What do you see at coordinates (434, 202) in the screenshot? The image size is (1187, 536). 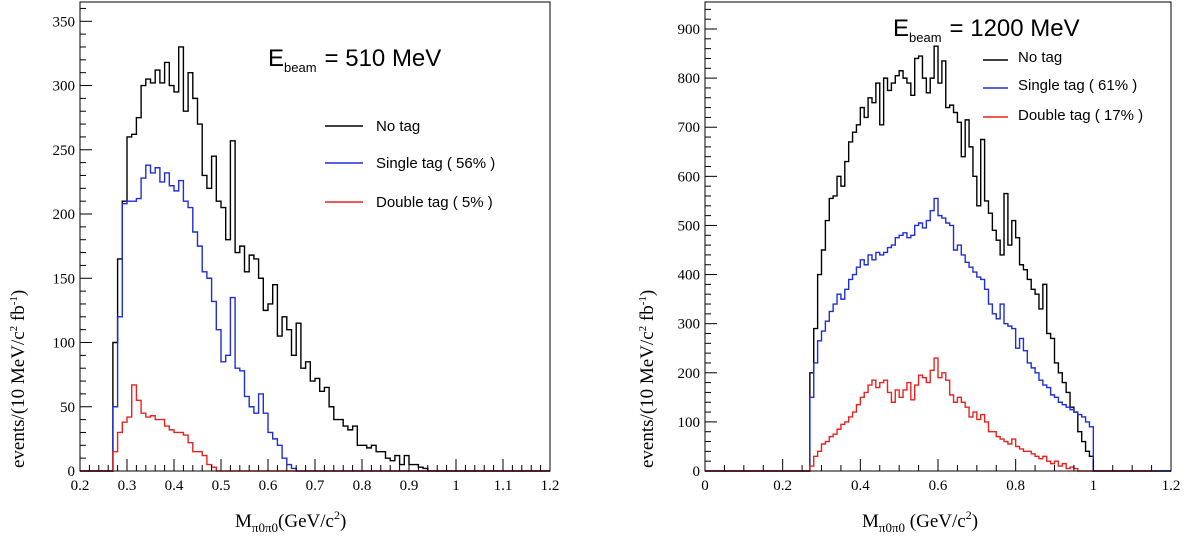 I see `legend-label-double-tag: Double tag ( 5% )` at bounding box center [434, 202].